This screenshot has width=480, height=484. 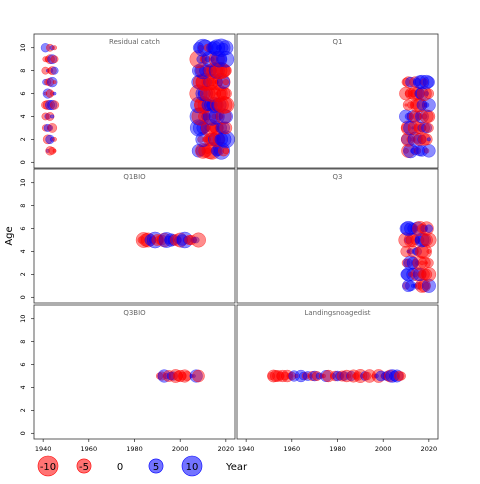 I want to click on legend-label: -5, so click(x=84, y=467).